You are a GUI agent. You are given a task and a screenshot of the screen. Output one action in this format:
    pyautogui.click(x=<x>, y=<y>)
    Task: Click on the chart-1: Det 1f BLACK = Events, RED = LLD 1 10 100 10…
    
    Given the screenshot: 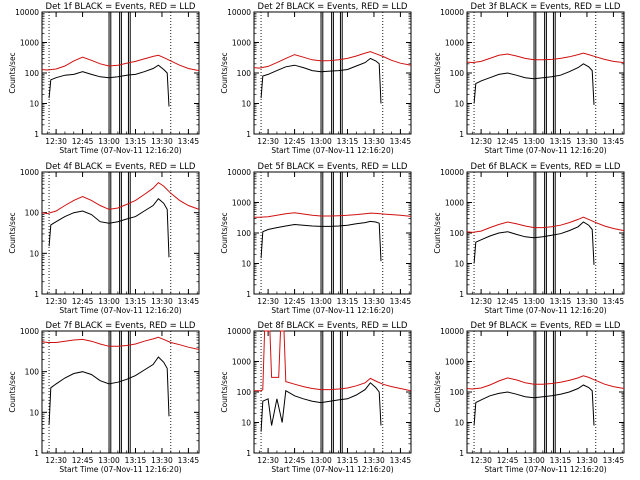 What is the action you would take?
    pyautogui.click(x=104, y=78)
    